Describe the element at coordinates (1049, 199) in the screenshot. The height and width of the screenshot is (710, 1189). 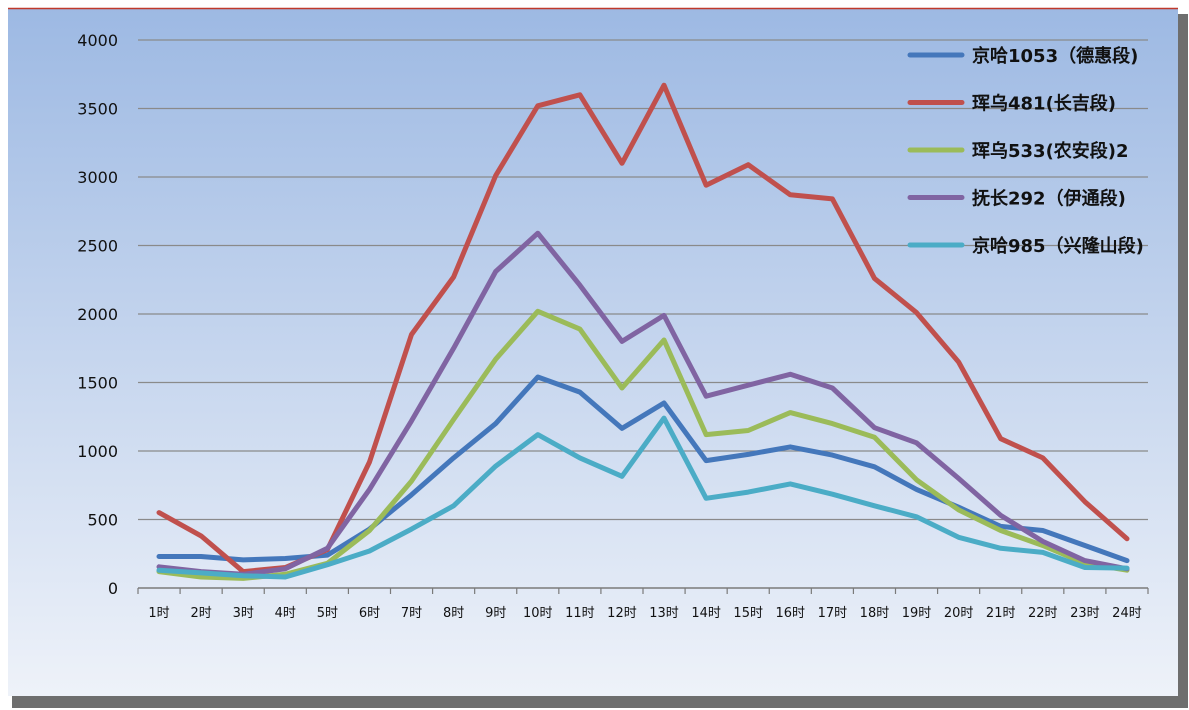
I see `legend-label-4: 抚长292（伊通段)` at that location.